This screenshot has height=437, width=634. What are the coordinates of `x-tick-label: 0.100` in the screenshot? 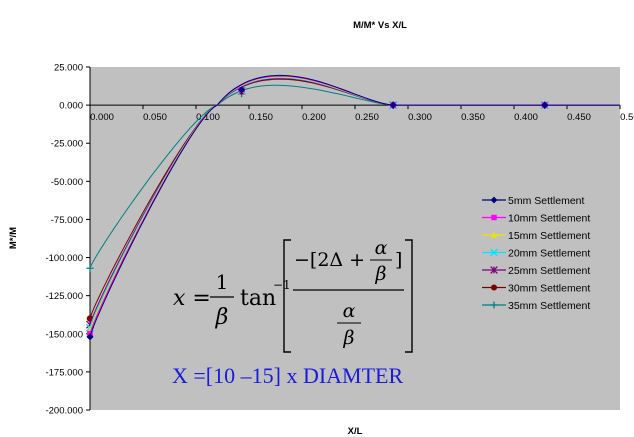 It's located at (208, 117).